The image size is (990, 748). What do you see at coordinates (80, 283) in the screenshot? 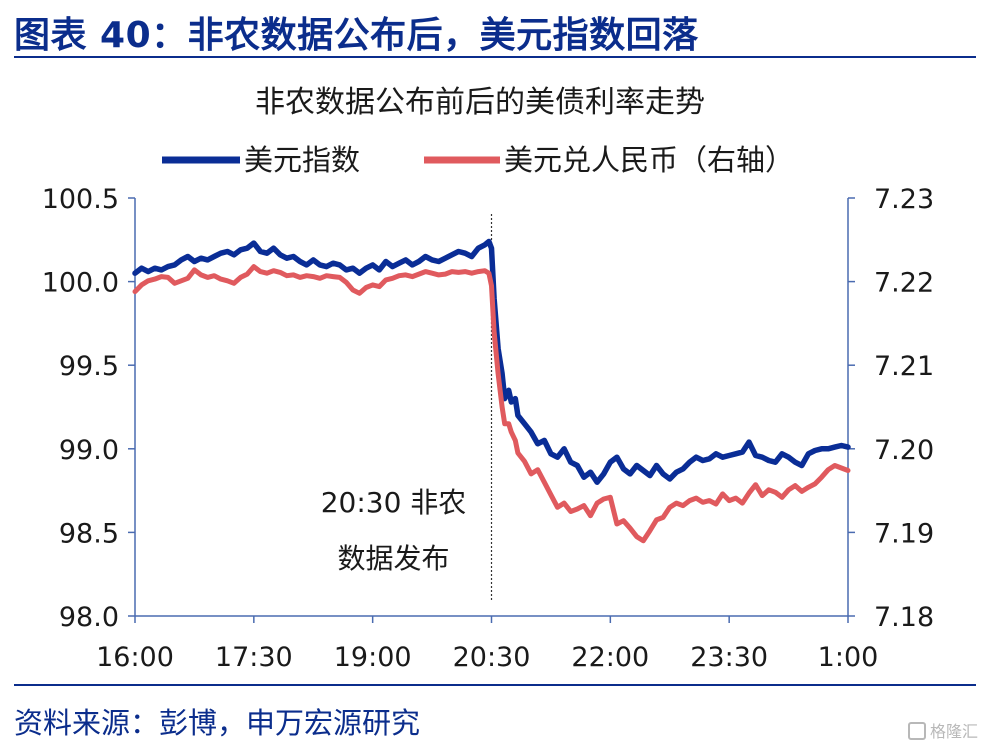
I see `left-tick-label: 100.0` at bounding box center [80, 283].